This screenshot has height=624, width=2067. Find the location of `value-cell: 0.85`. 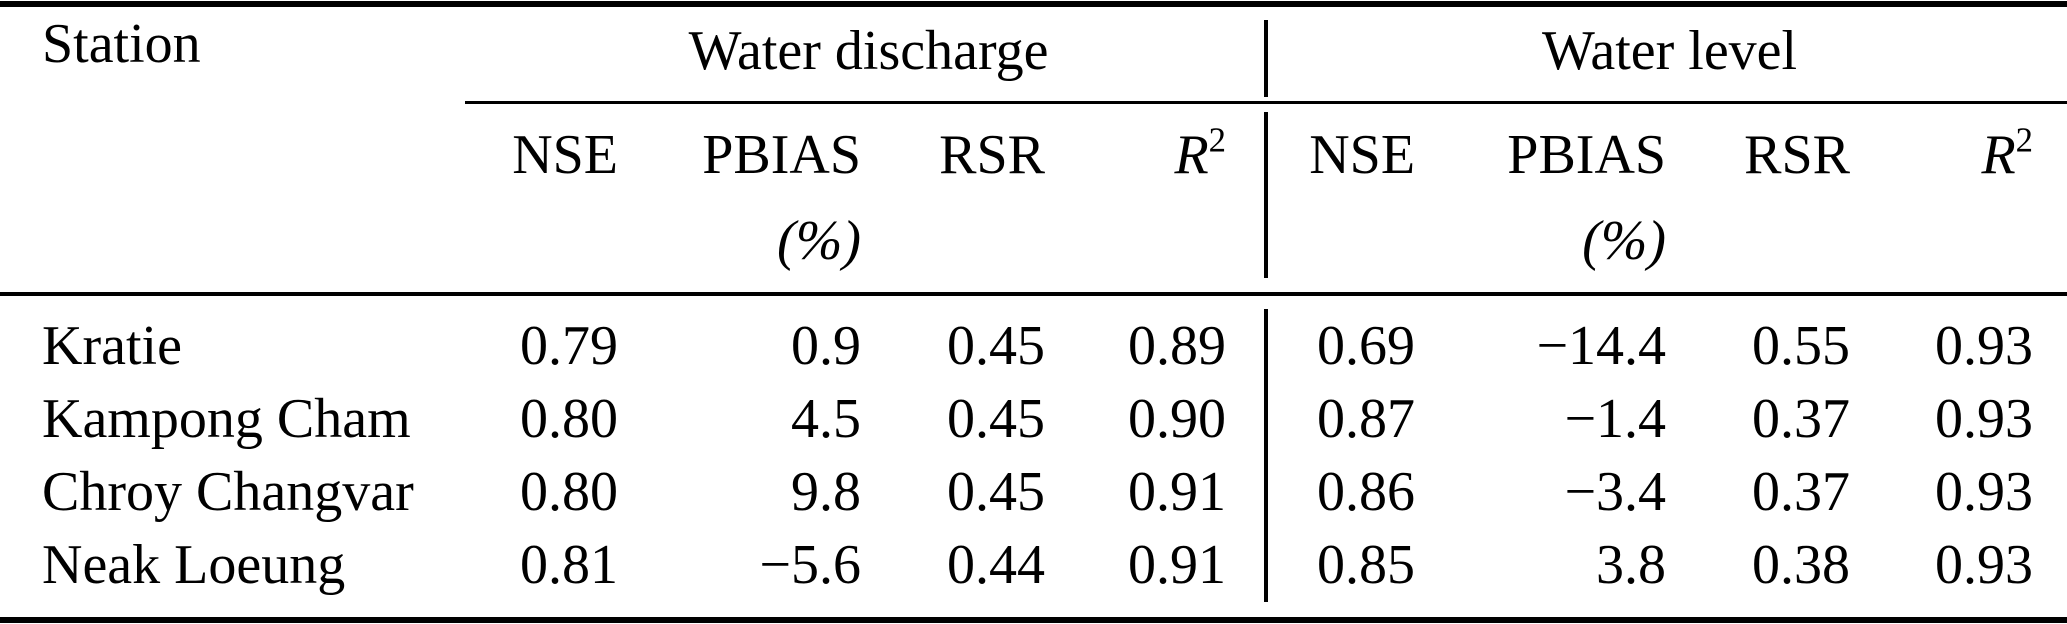

value-cell: 0.85 is located at coordinates (1366, 564).